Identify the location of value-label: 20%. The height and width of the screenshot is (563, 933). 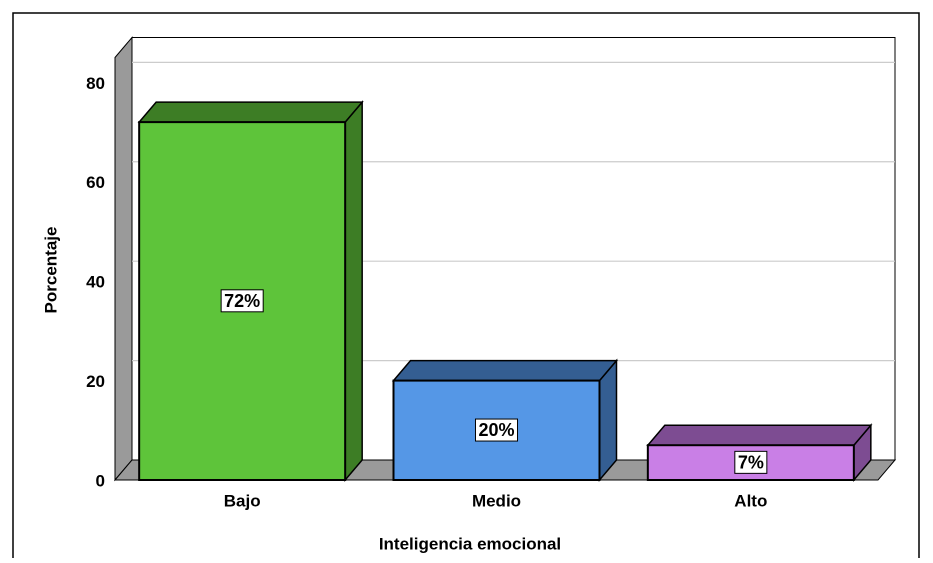
(496, 430).